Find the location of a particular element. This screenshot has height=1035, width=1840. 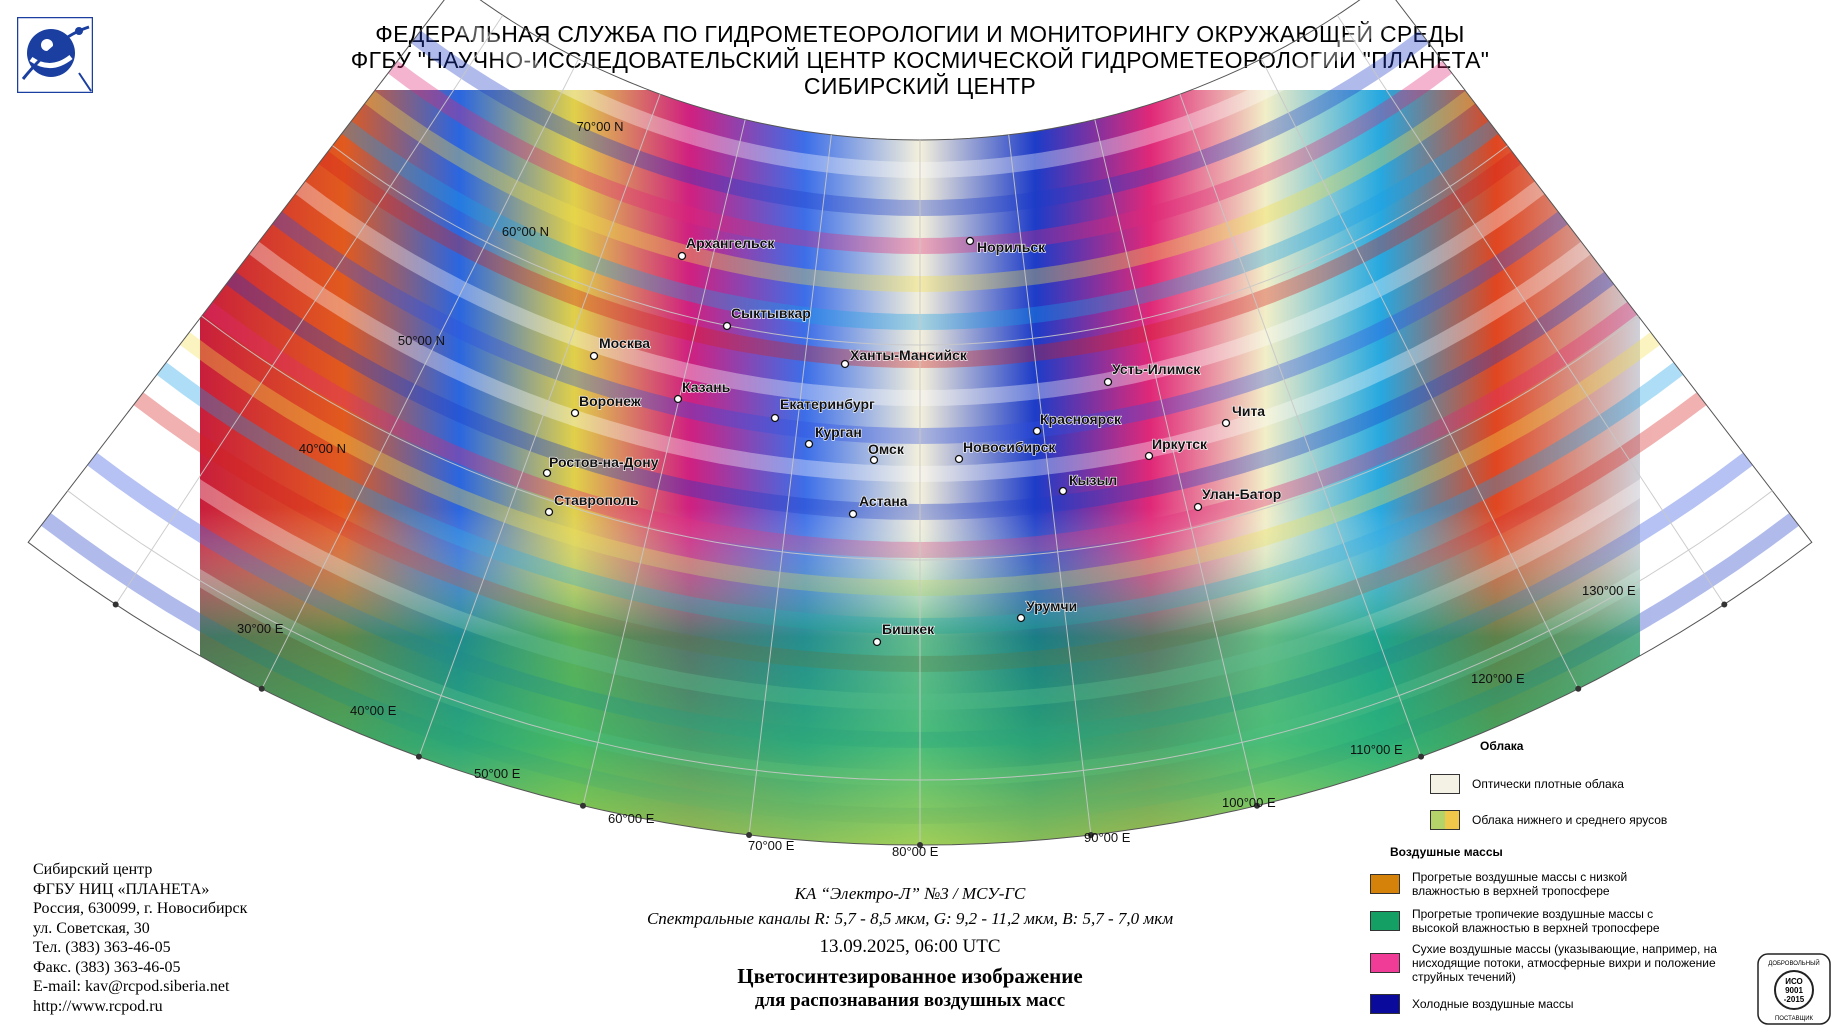

lat-label-40: 40°00 N is located at coordinates (322, 448).